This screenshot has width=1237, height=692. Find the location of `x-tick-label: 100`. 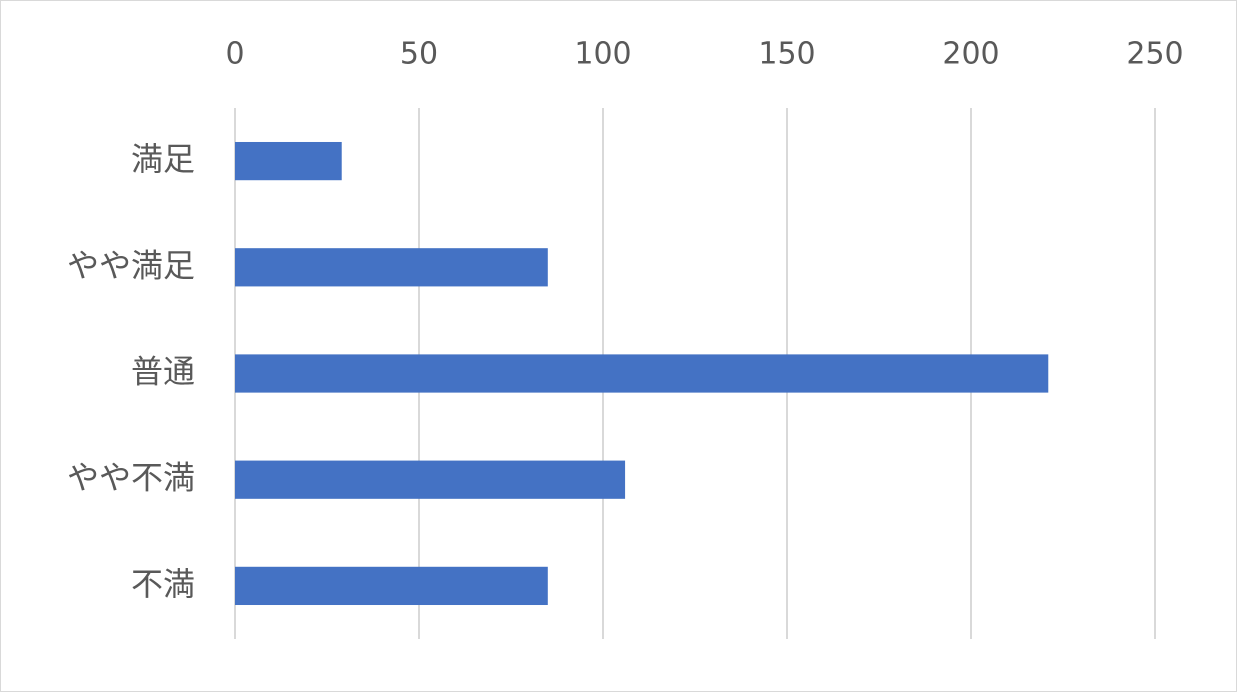

x-tick-label: 100 is located at coordinates (602, 54).